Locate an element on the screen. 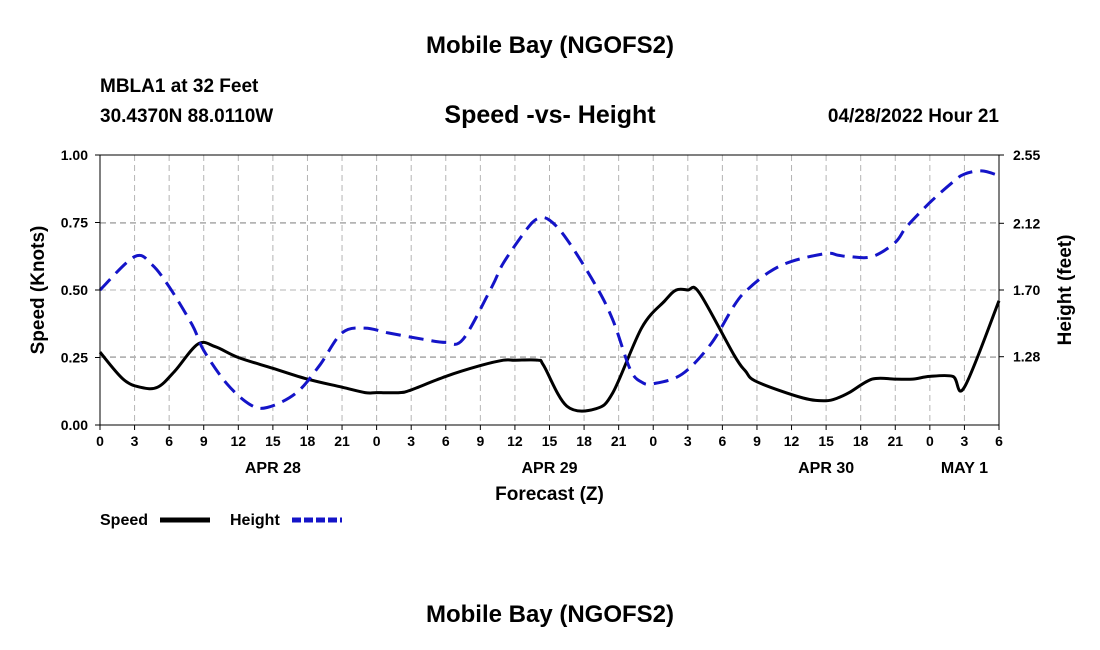 The image size is (1100, 650). legend-label-height: Height is located at coordinates (255, 520).